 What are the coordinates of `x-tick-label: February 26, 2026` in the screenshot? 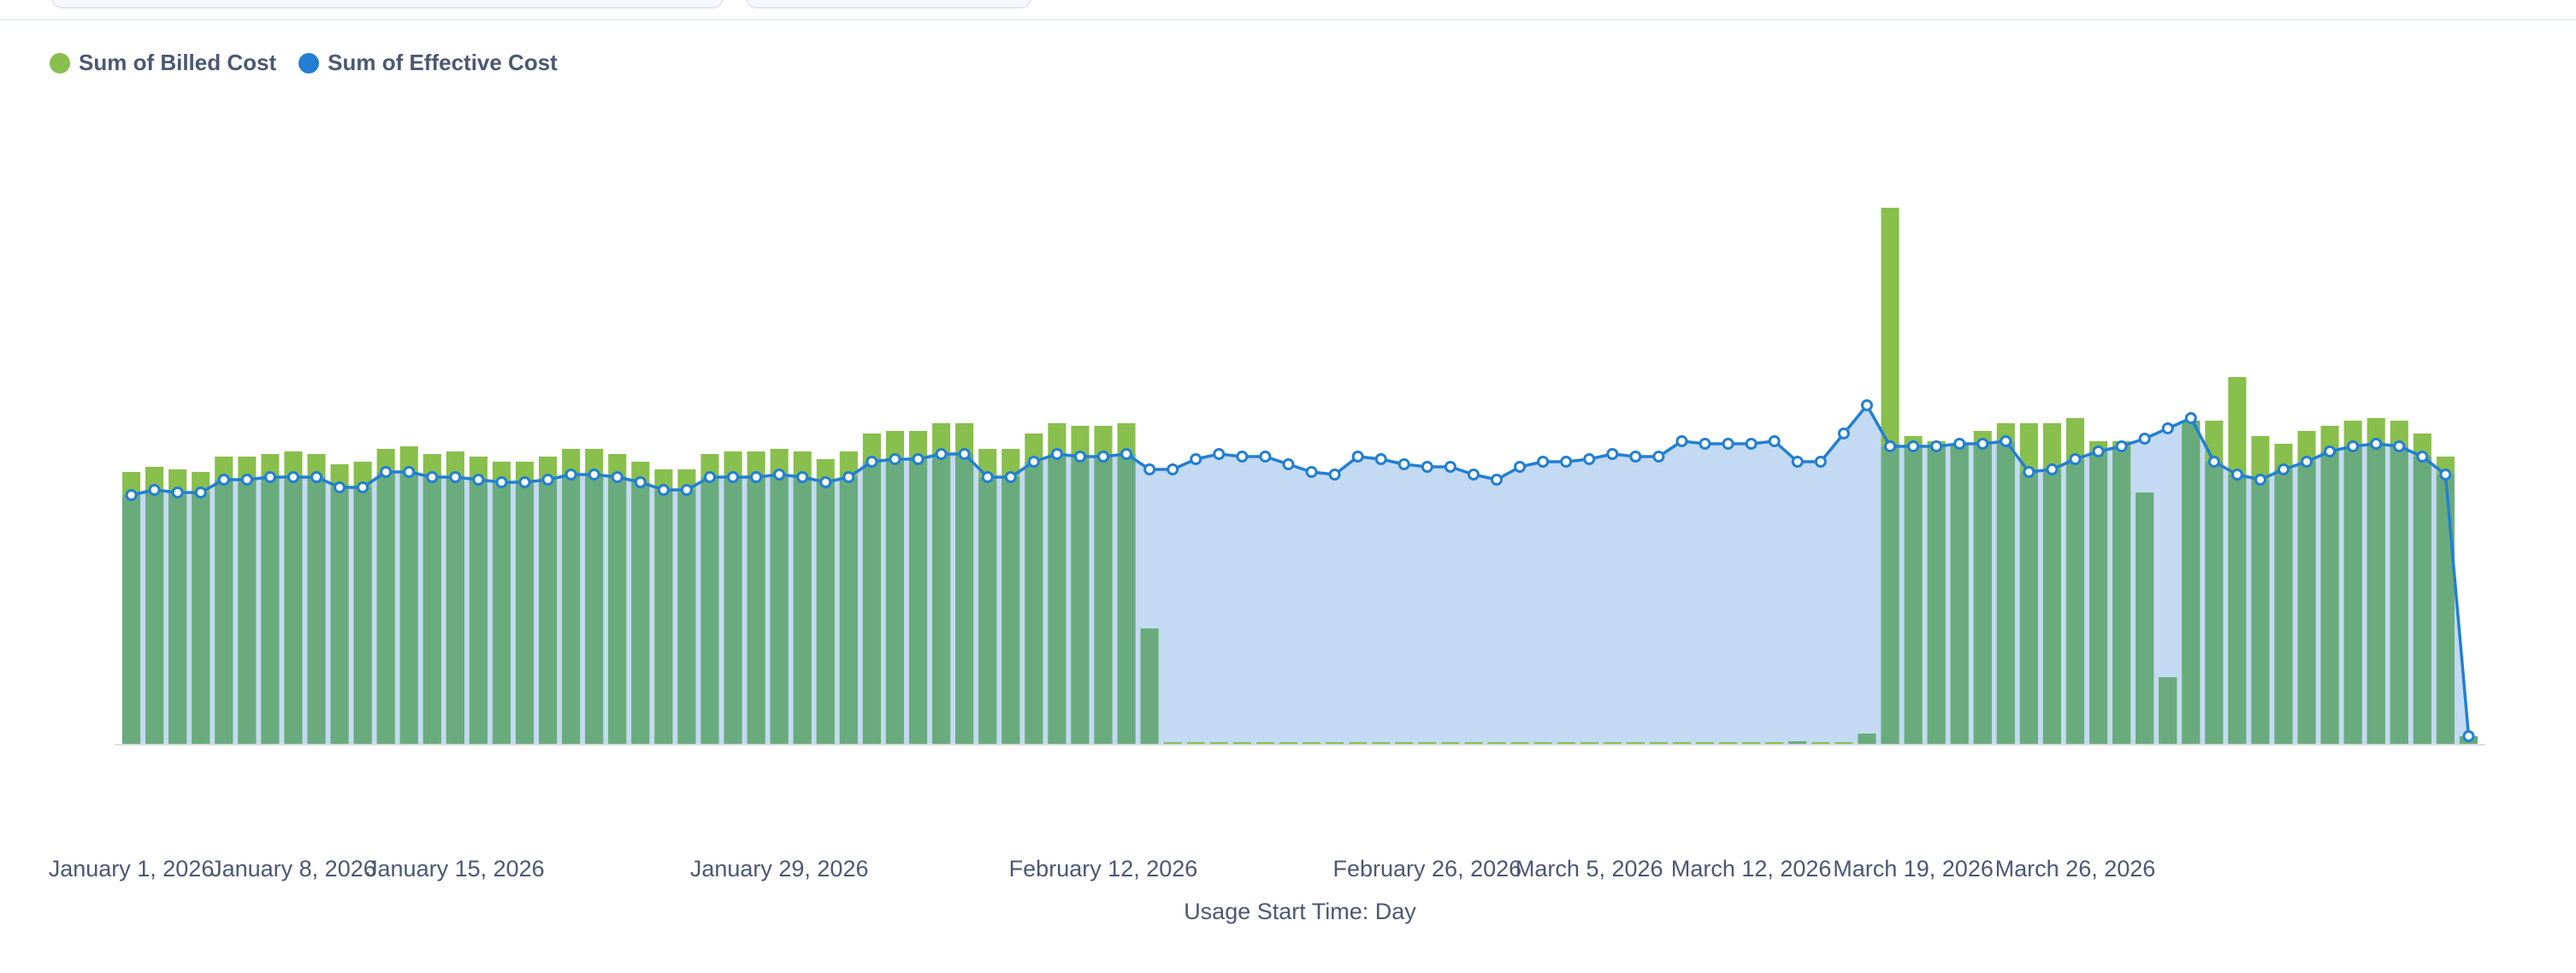 It's located at (1427, 869).